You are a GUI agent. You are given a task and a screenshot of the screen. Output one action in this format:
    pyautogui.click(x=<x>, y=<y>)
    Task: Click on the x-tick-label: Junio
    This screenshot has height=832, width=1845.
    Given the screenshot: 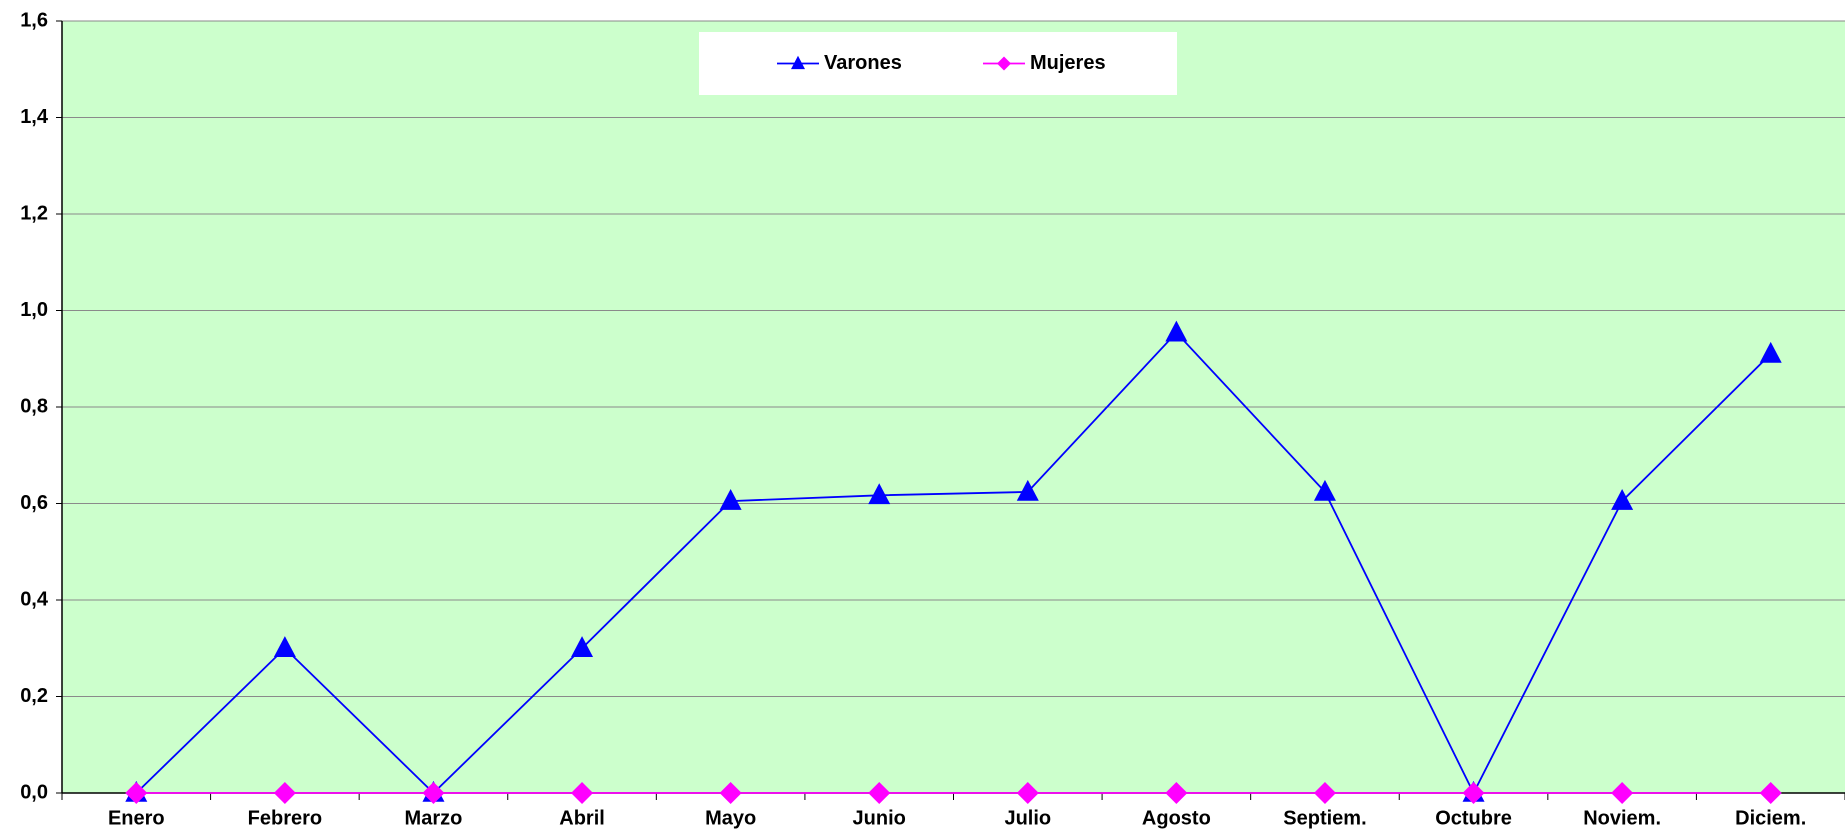 What is the action you would take?
    pyautogui.click(x=879, y=818)
    